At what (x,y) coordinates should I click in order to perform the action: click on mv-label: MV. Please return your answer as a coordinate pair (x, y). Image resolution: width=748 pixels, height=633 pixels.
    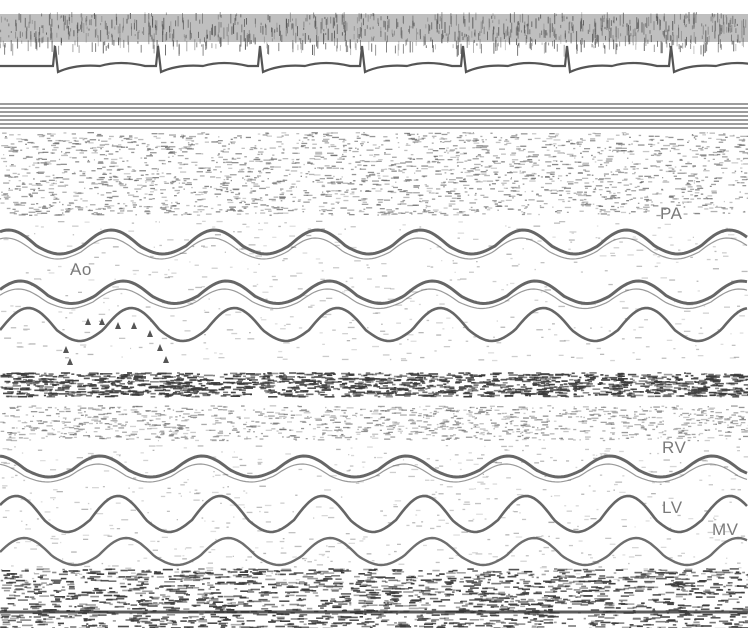
    Looking at the image, I should click on (725, 530).